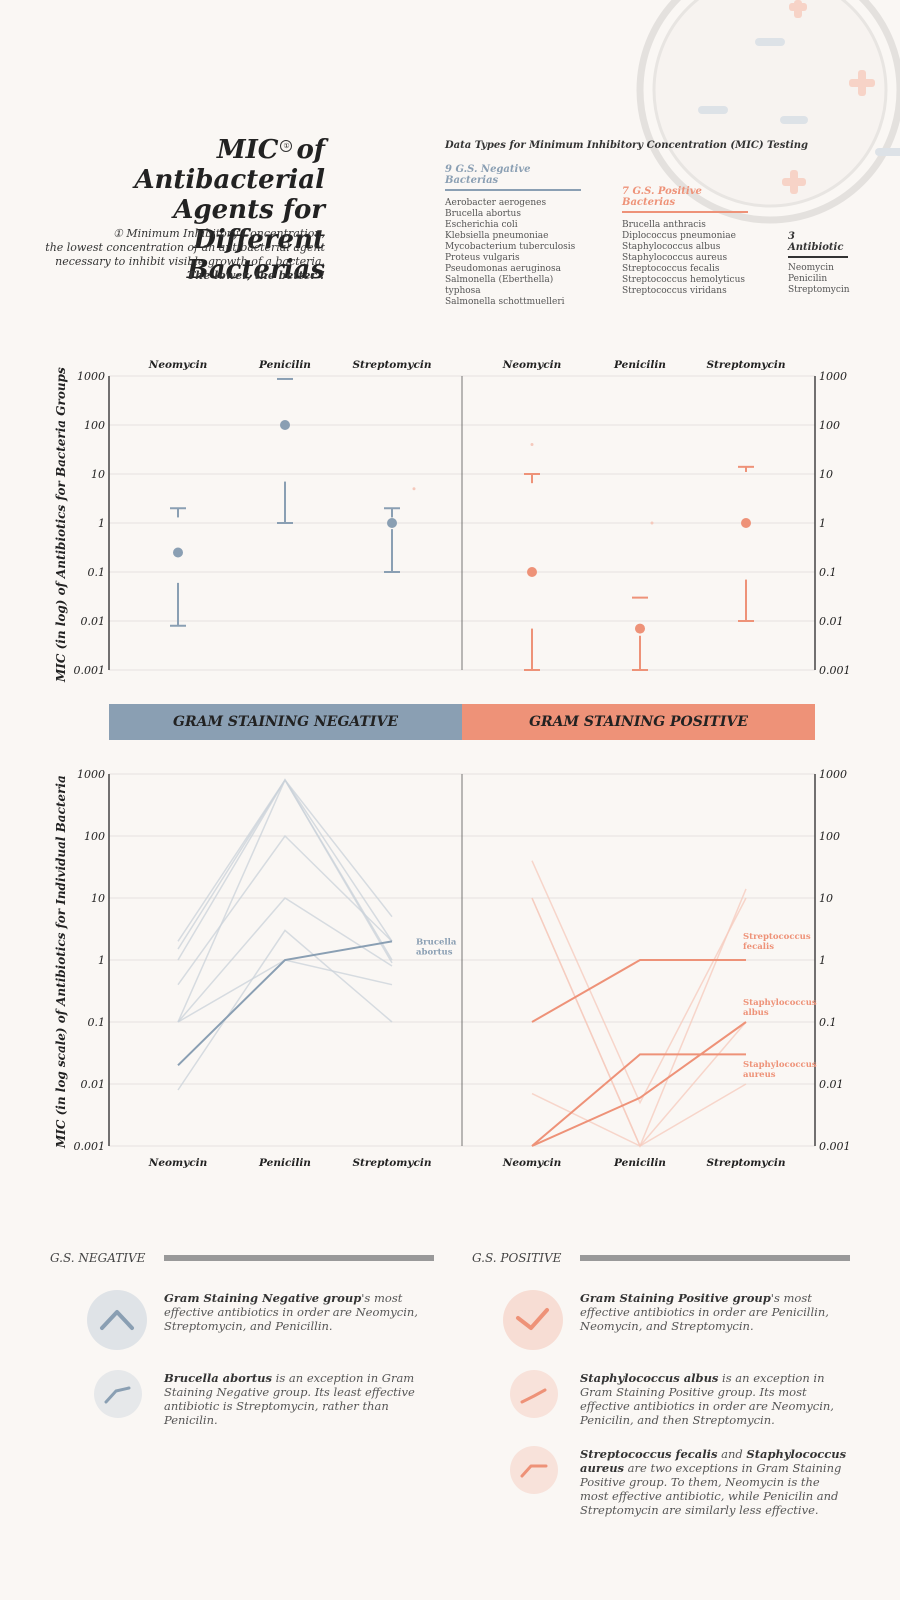 The height and width of the screenshot is (1600, 900). Describe the element at coordinates (811, 268) in the screenshot. I see `list-item: Neomycin` at that location.